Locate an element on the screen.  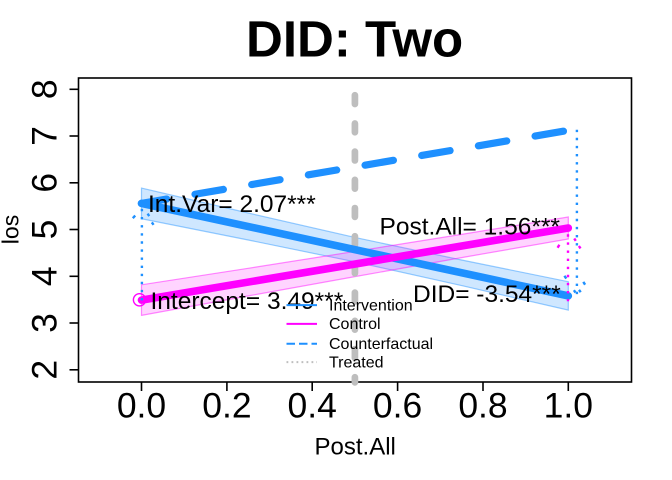
svg-text: los is located at coordinates (12, 229).